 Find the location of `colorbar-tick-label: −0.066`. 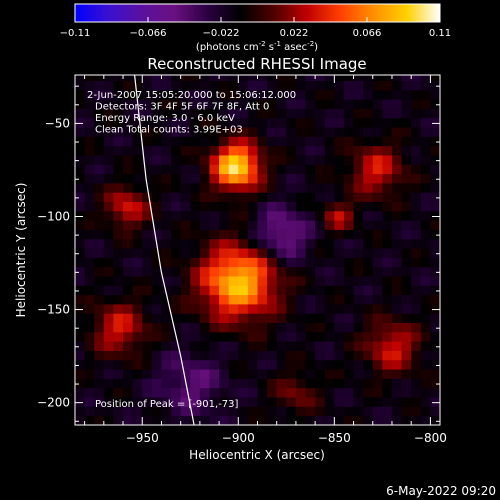

colorbar-tick-label: −0.066 is located at coordinates (147, 33).